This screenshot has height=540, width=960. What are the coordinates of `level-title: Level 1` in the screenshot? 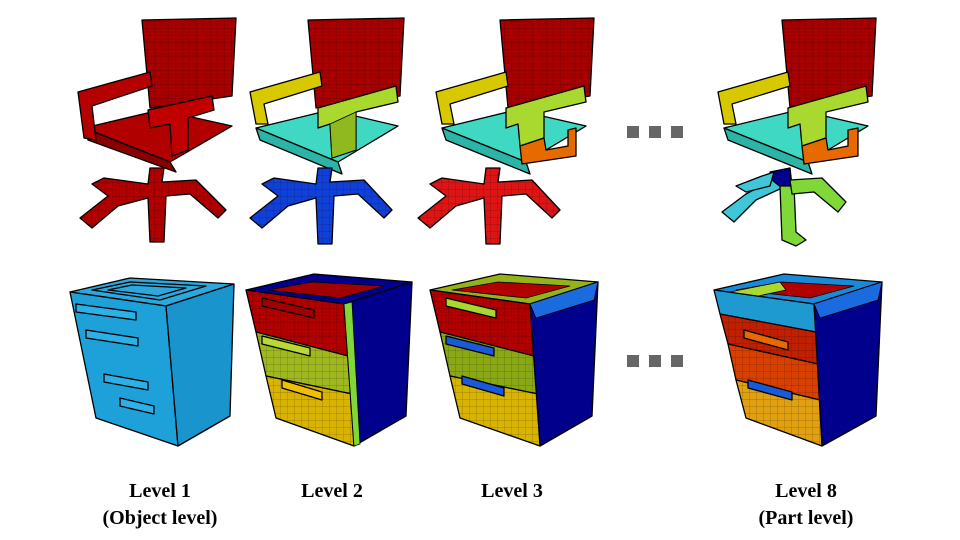 It's located at (160, 491).